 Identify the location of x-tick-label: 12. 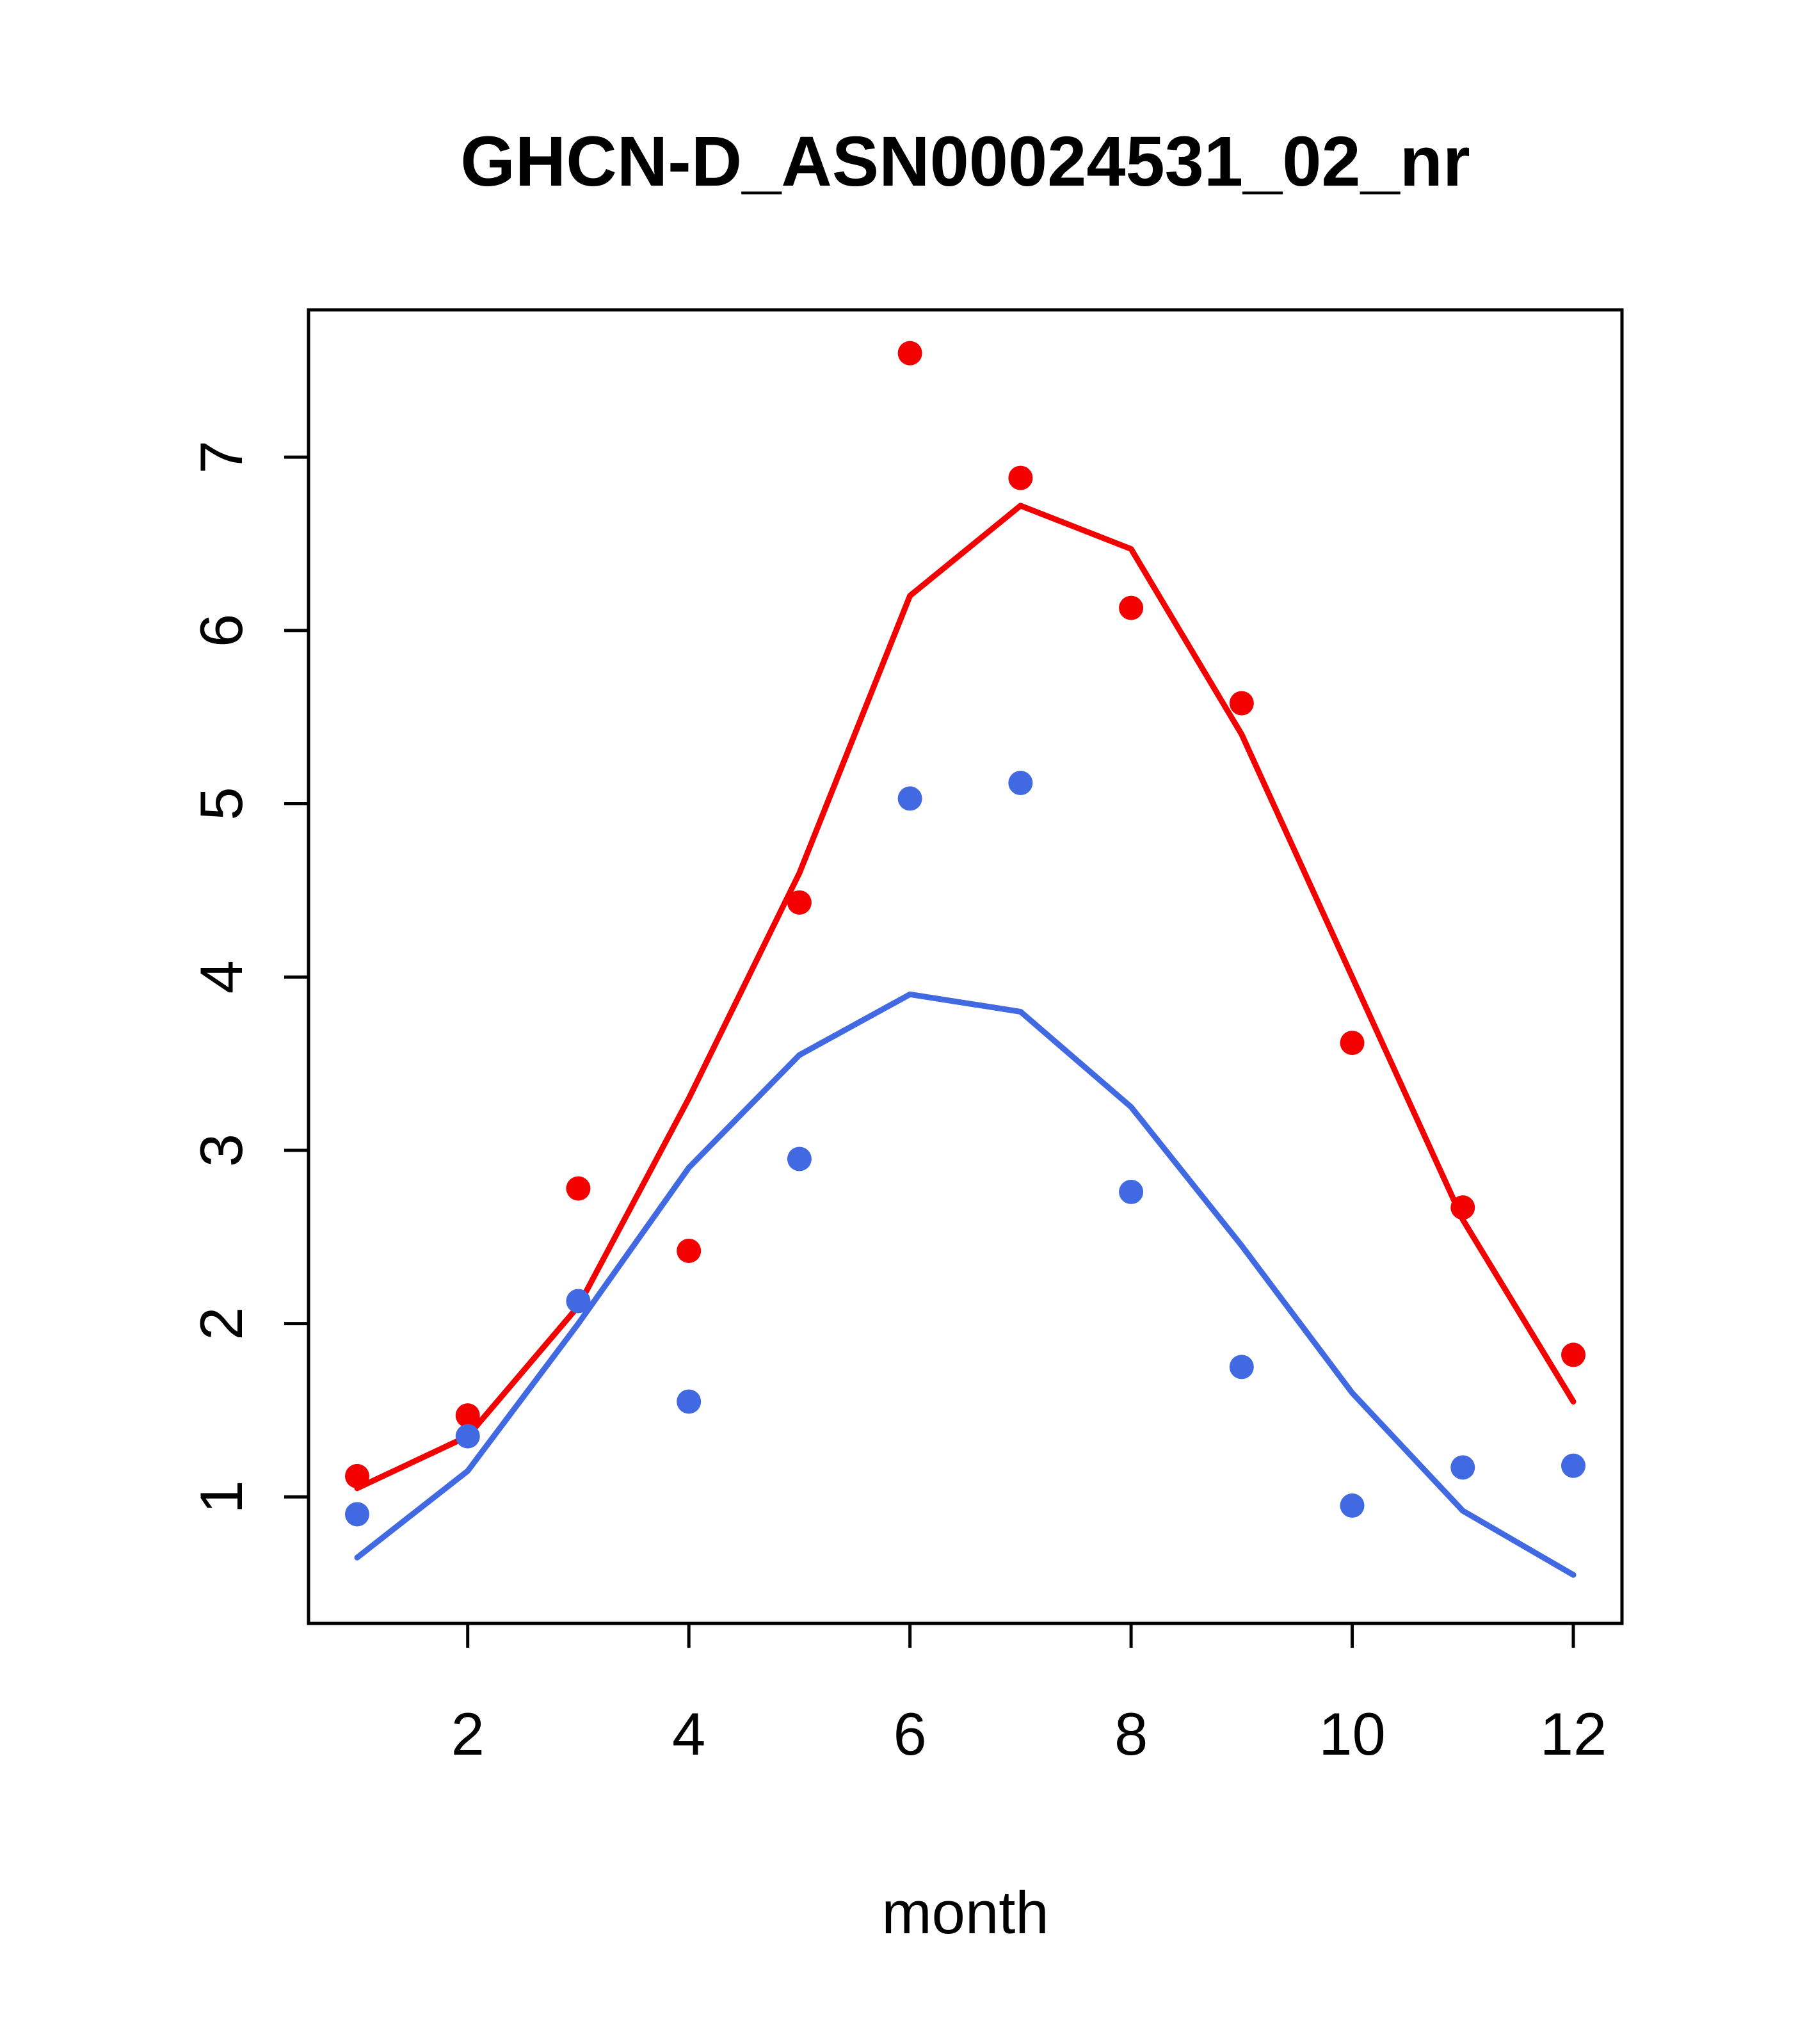
(1573, 1733).